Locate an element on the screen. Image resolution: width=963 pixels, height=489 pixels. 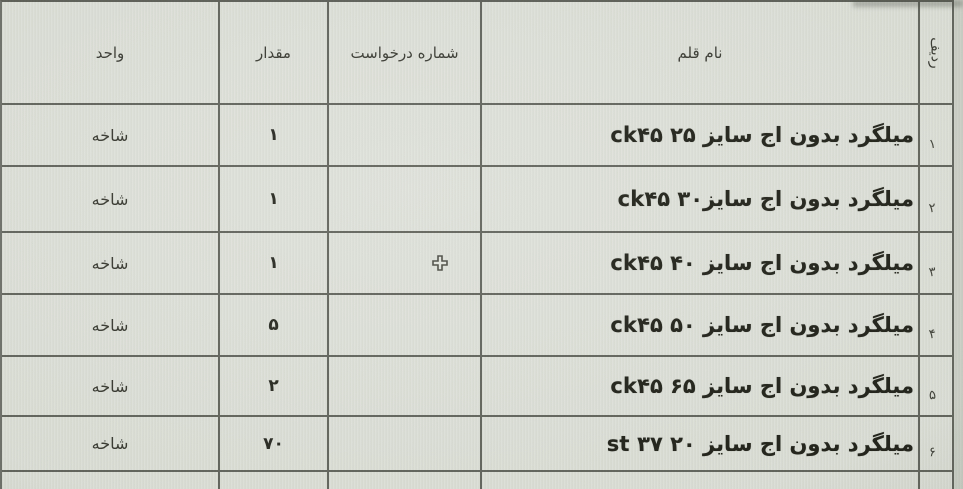
cell-item-name: میلگرد بدون اج سایز ۶۵ ck۴۵ is located at coordinates (699, 387).